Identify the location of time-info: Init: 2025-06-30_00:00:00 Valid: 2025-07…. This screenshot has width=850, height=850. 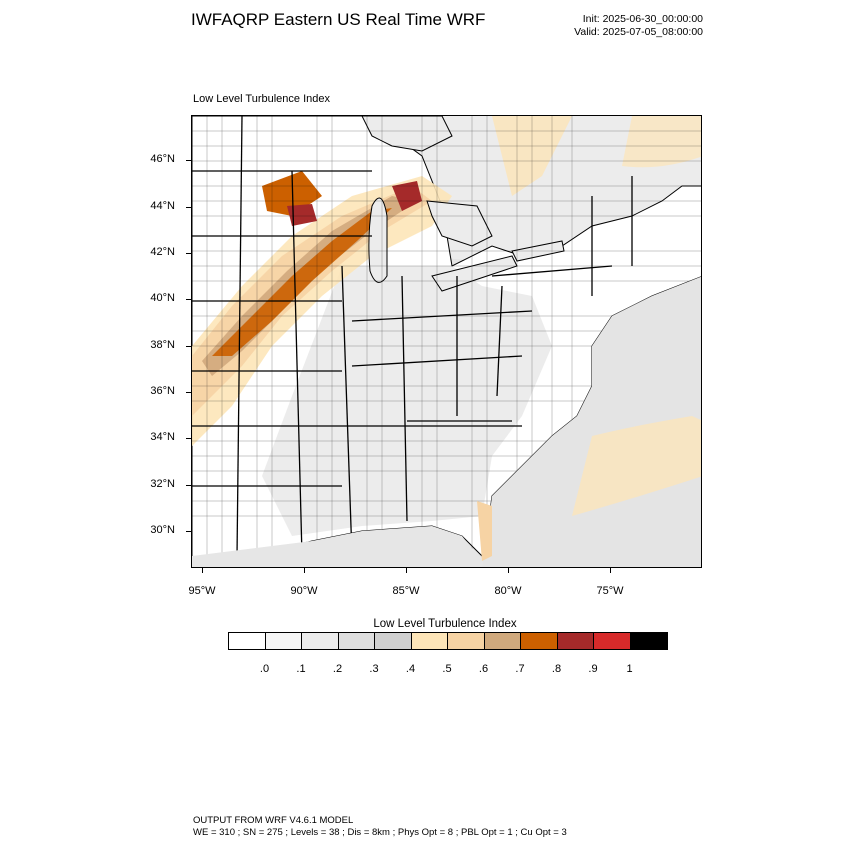
(638, 26).